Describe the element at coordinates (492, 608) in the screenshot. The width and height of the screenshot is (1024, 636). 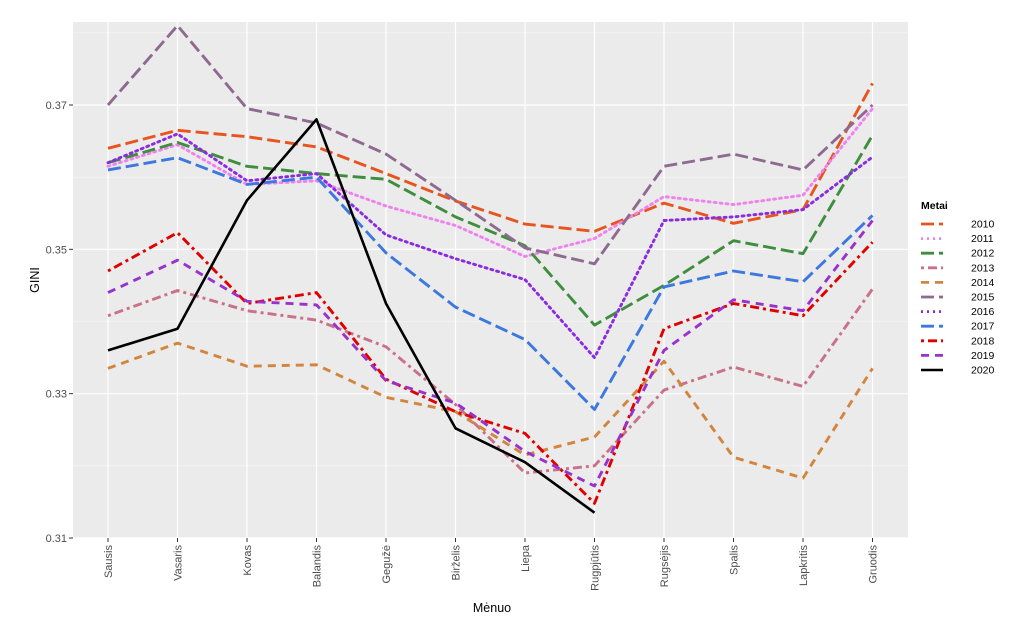
I see `x-axis-title: Mėnuo` at that location.